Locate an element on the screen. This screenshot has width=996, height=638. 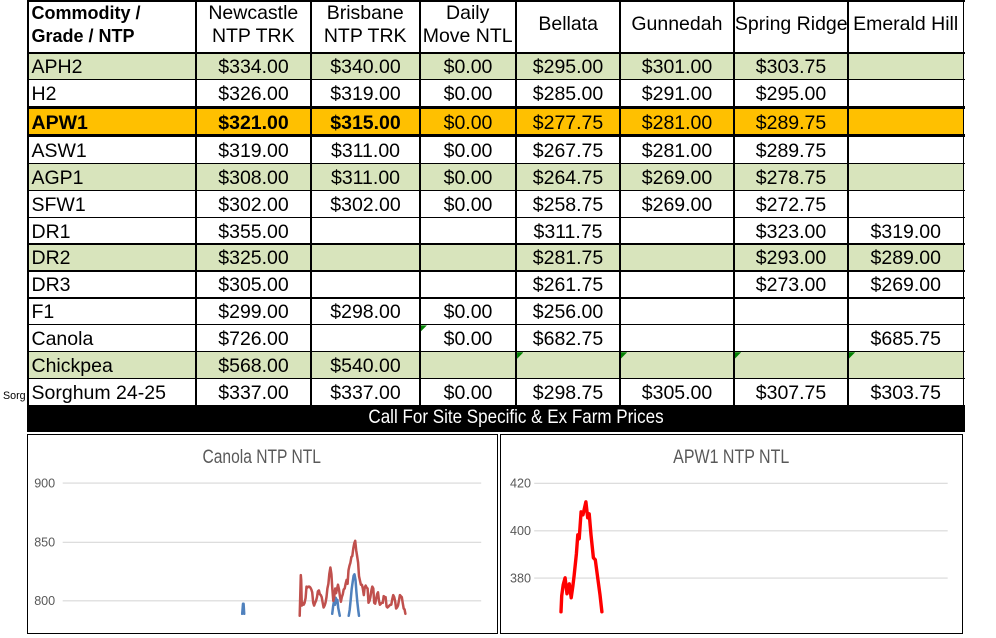
svg-text: APW1 NTP NTL is located at coordinates (731, 457).